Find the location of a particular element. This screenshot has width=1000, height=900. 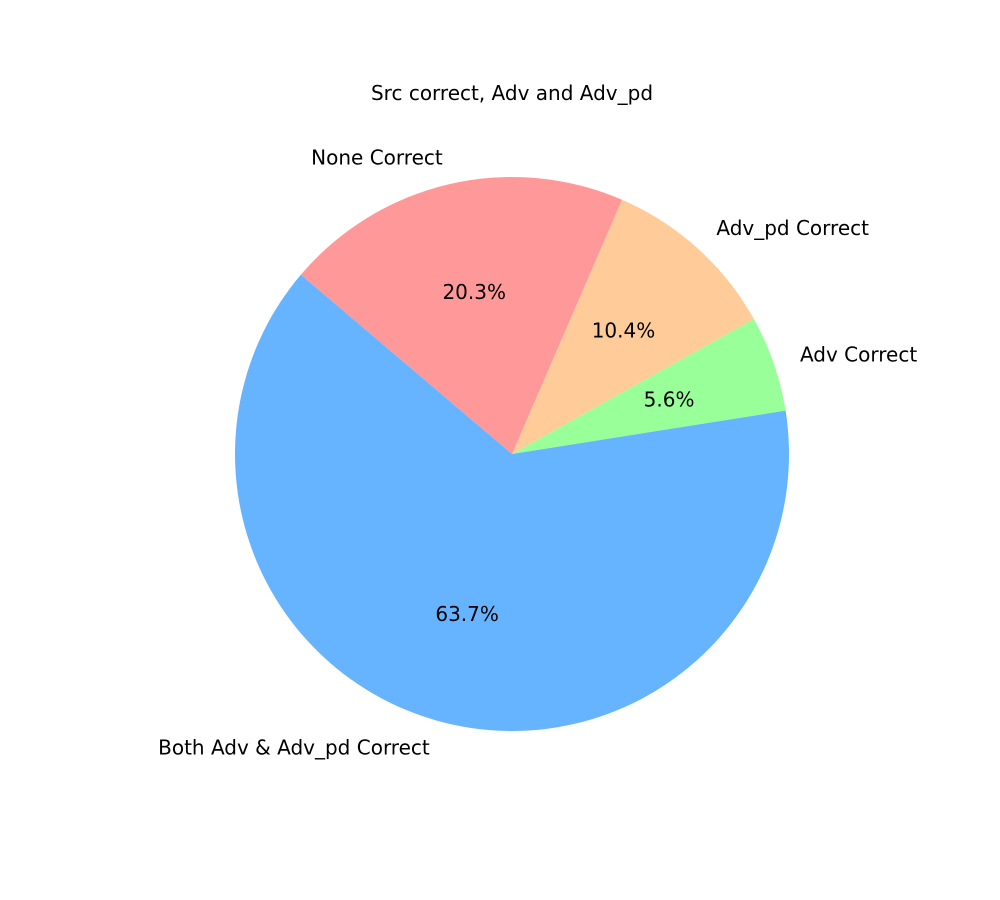

pie-slice-adv-pd-correct is located at coordinates (633, 326).